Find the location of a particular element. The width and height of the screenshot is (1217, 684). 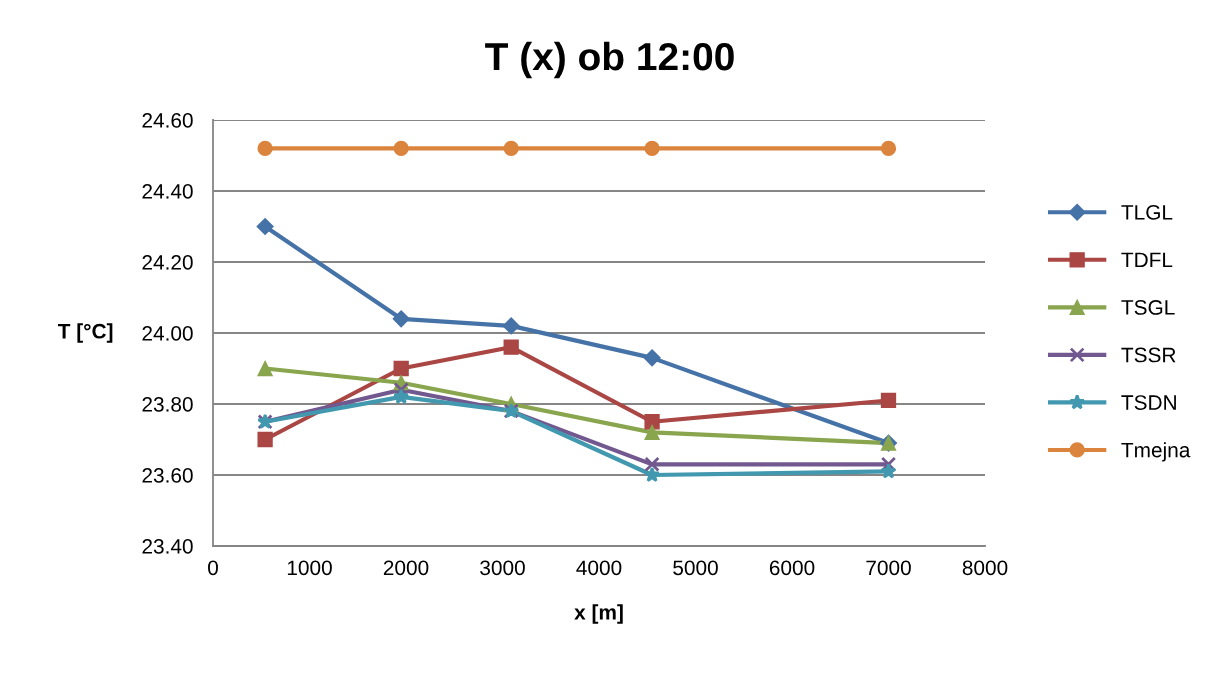

legend-label: TSSR is located at coordinates (1148, 355).